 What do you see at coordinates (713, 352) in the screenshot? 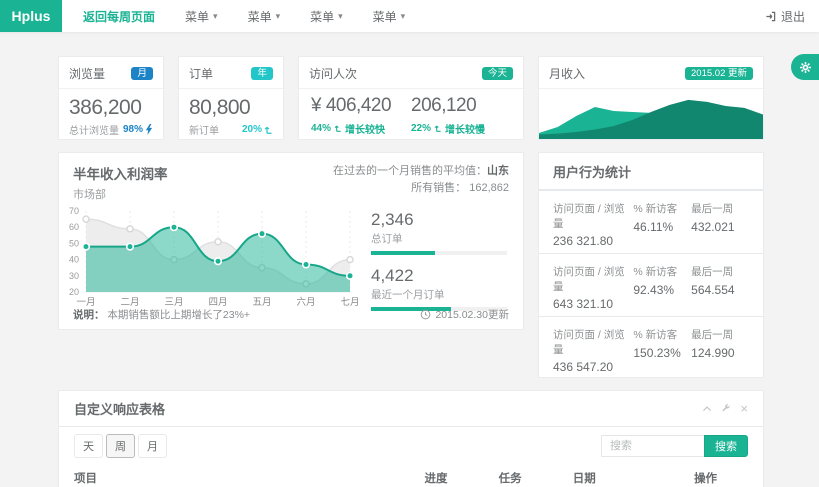
I see `last-week-value: 124.990` at bounding box center [713, 352].